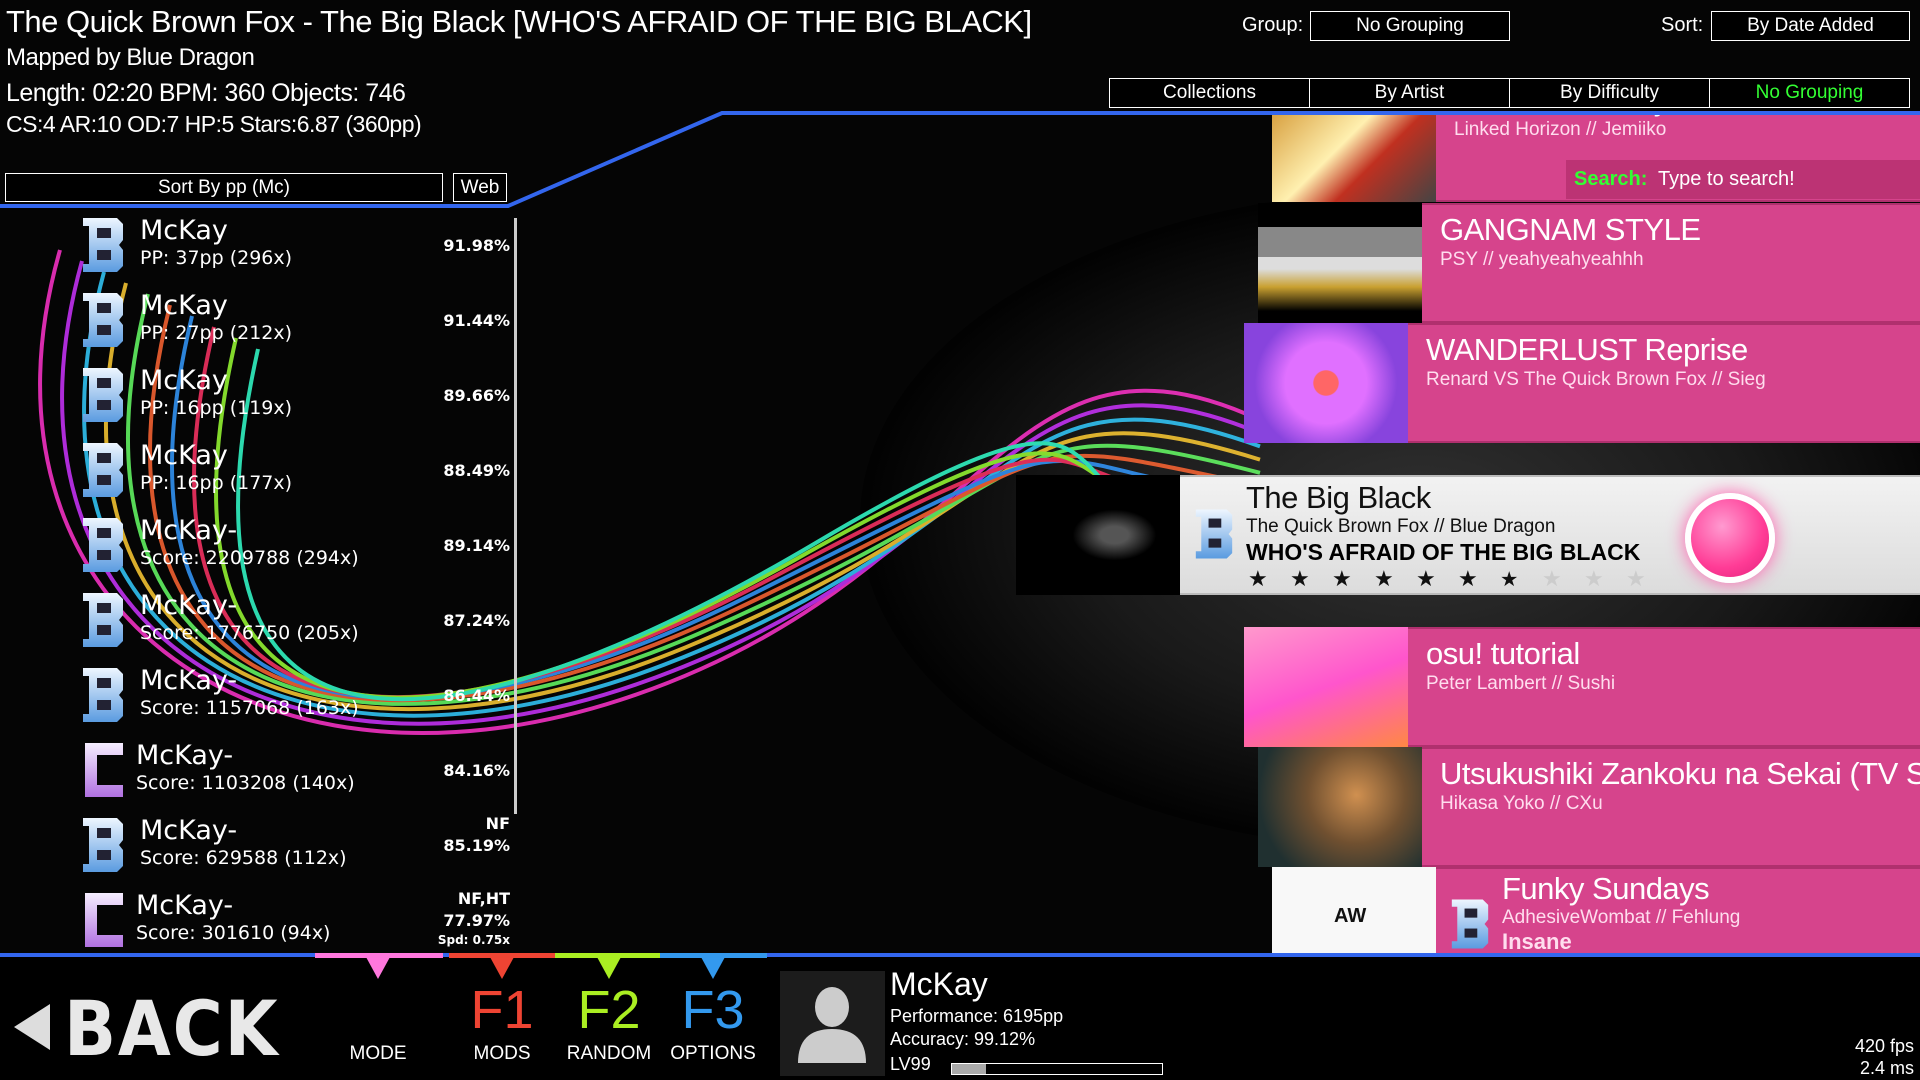 The image size is (1920, 1080). What do you see at coordinates (255, 404) in the screenshot?
I see `score-row: McKay PP: 16pp (119x) 89.66%` at bounding box center [255, 404].